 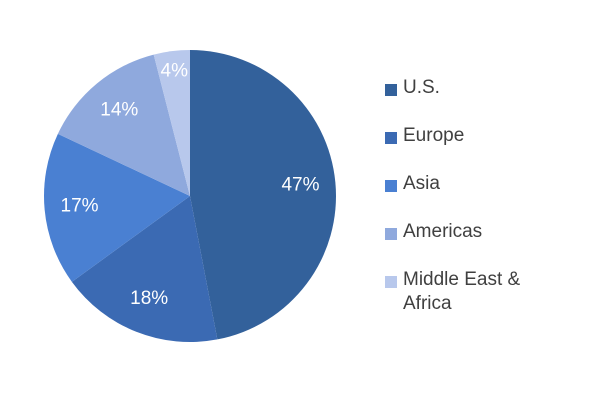 I want to click on legend-label: Americas, so click(x=443, y=231).